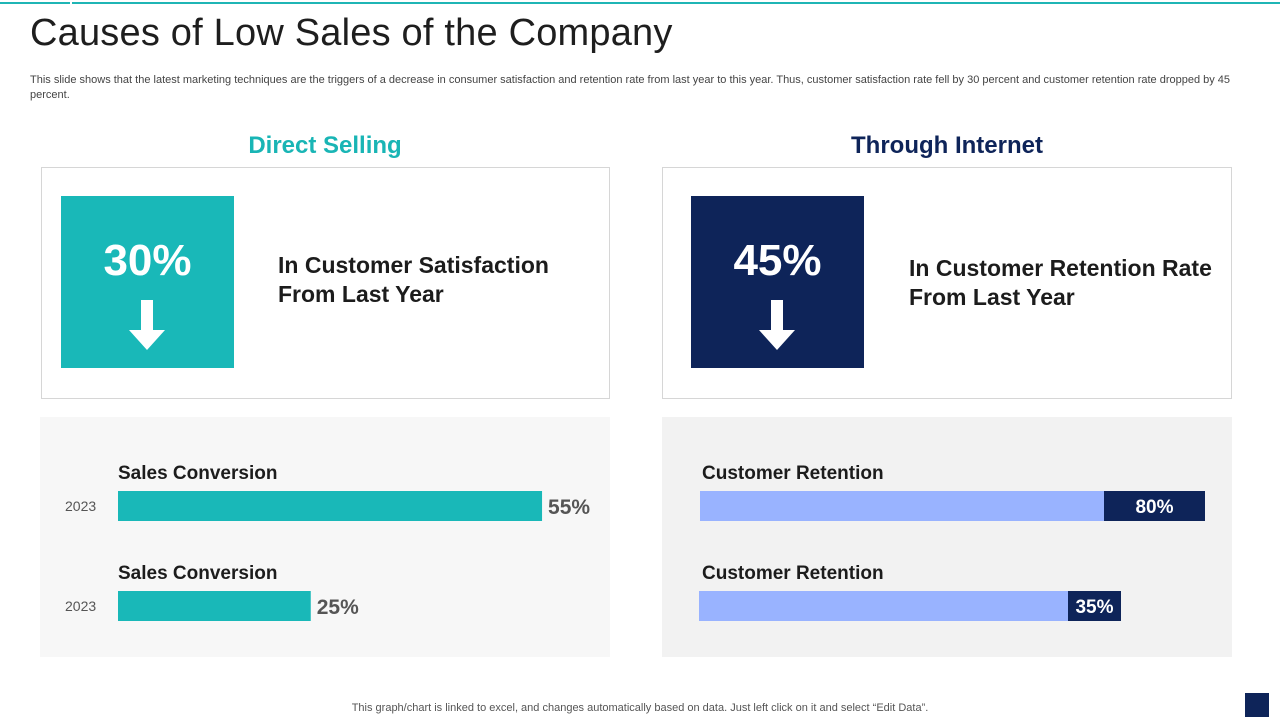 The width and height of the screenshot is (1280, 720). I want to click on satisfaction-stat-box: 30%, so click(147, 282).